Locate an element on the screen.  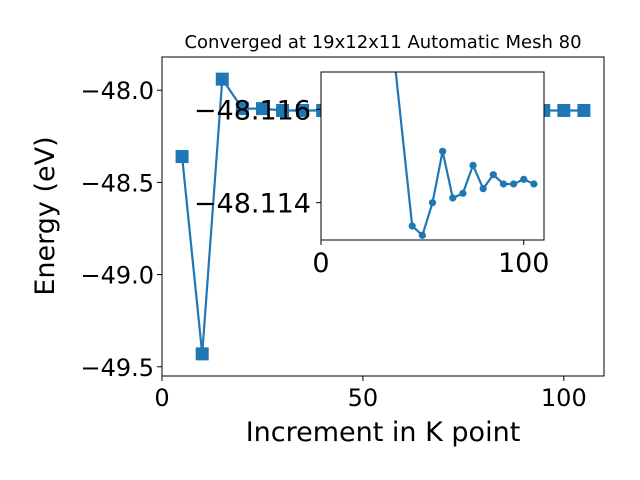
y-axis-label: Energy (eV) is located at coordinates (45, 215).